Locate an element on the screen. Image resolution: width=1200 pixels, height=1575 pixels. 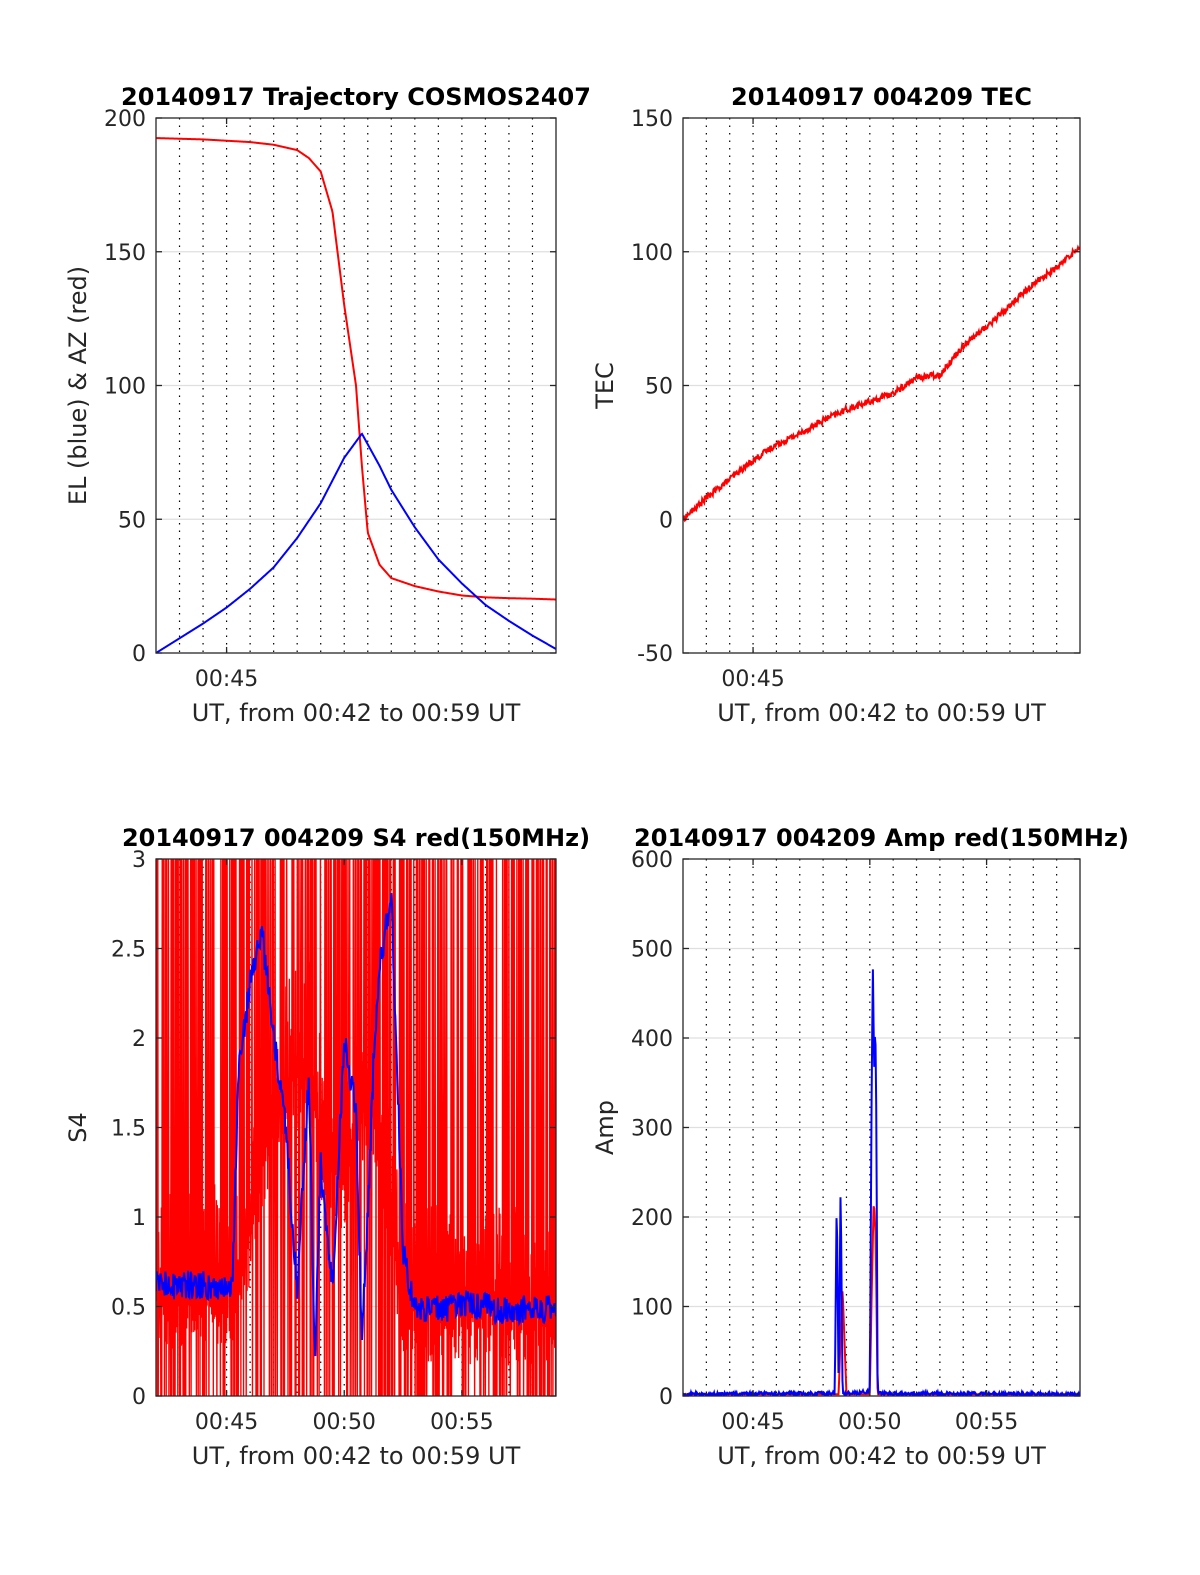
amp-ytick-label: 400 is located at coordinates (652, 1039).